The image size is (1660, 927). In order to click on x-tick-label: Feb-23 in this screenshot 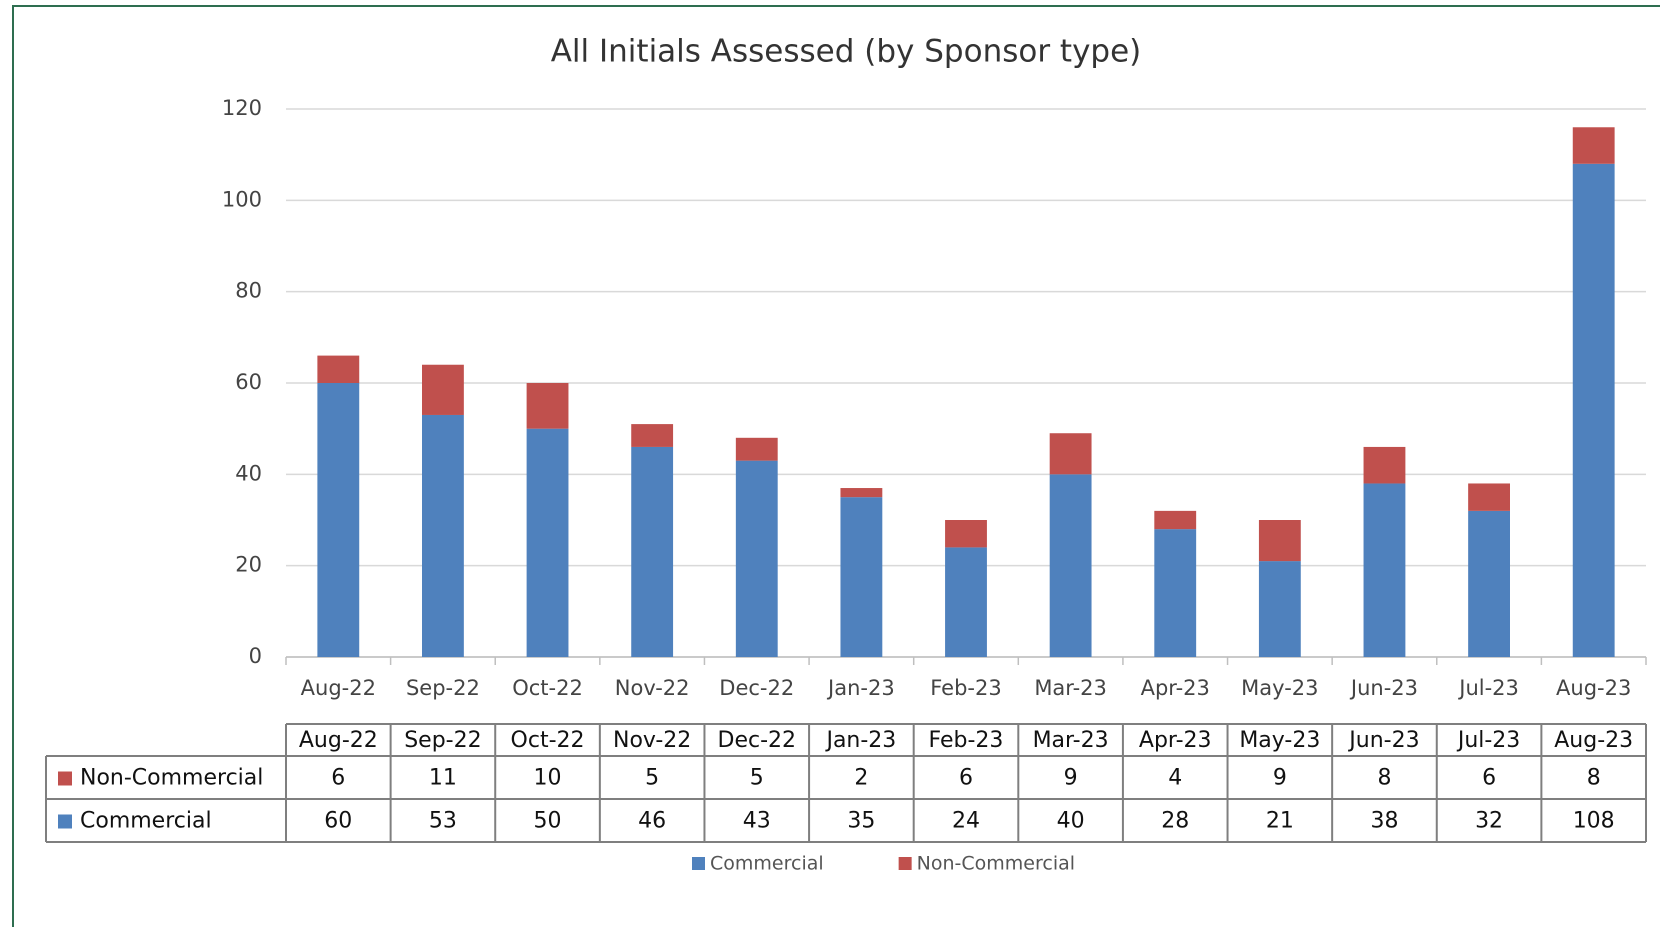, I will do `click(965, 688)`.